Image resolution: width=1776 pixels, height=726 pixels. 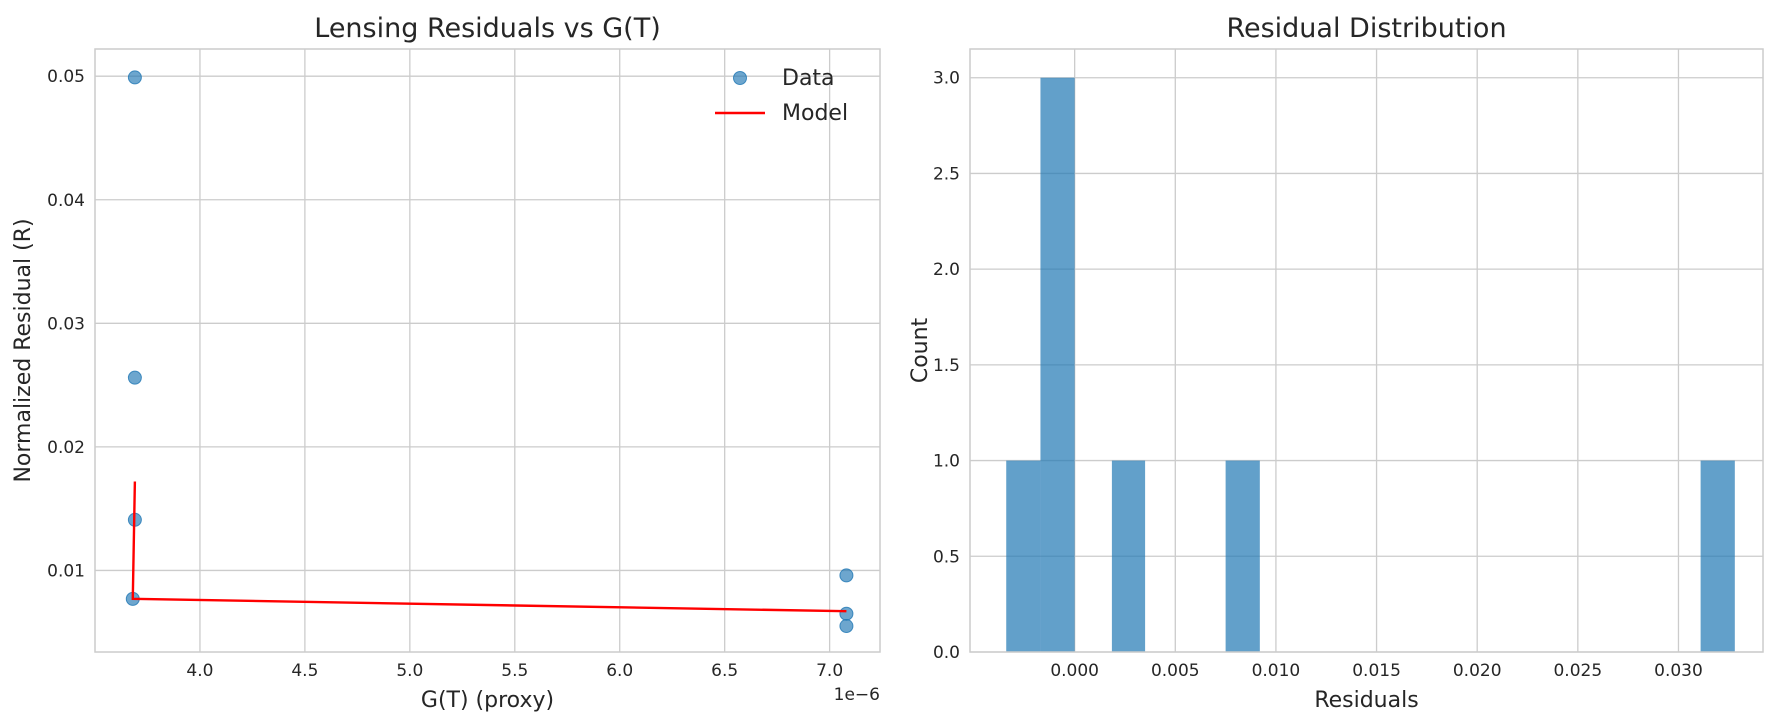 I want to click on x-tick-label: 5.5, so click(x=514, y=671).